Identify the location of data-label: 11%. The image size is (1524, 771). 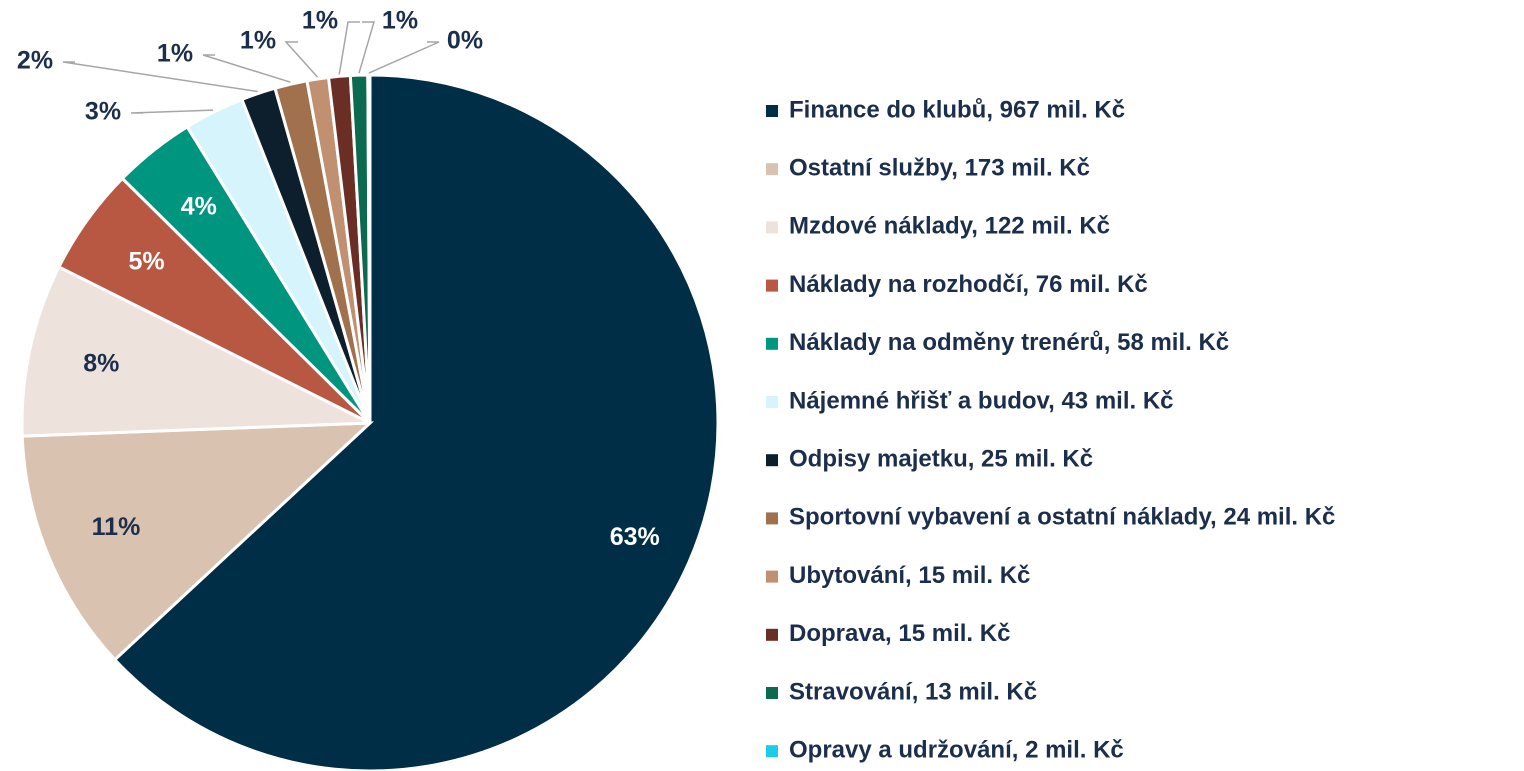
(116, 527).